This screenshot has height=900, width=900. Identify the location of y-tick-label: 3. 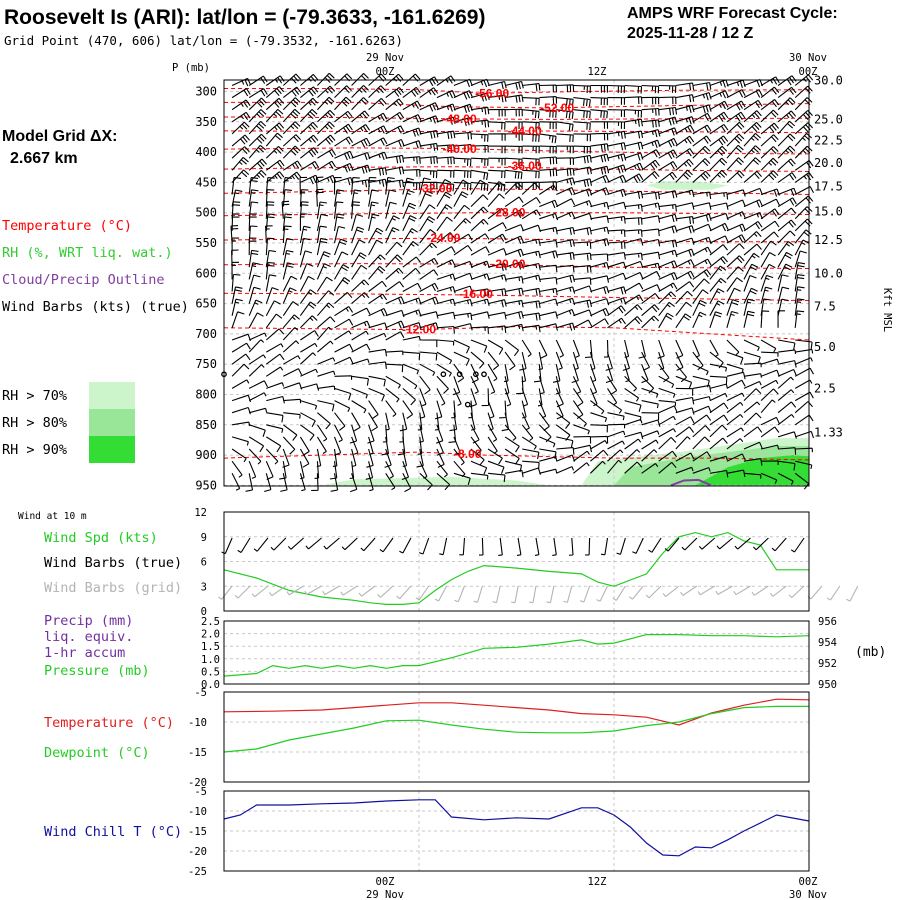
(204, 587).